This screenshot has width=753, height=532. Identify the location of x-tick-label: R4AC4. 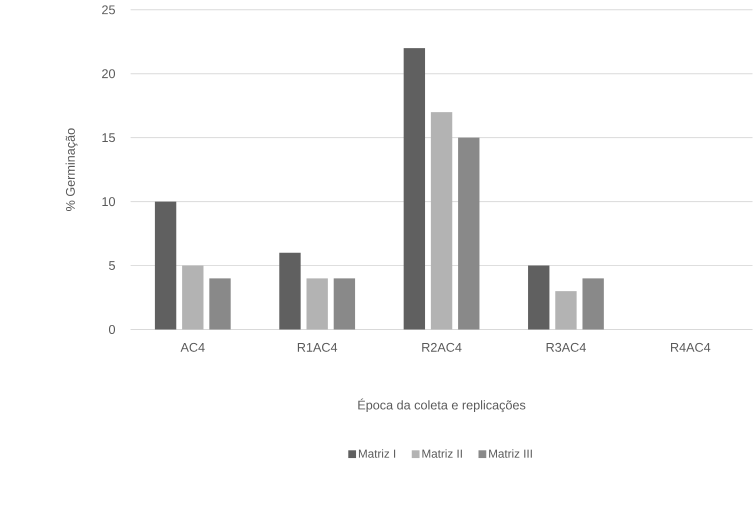
(690, 347).